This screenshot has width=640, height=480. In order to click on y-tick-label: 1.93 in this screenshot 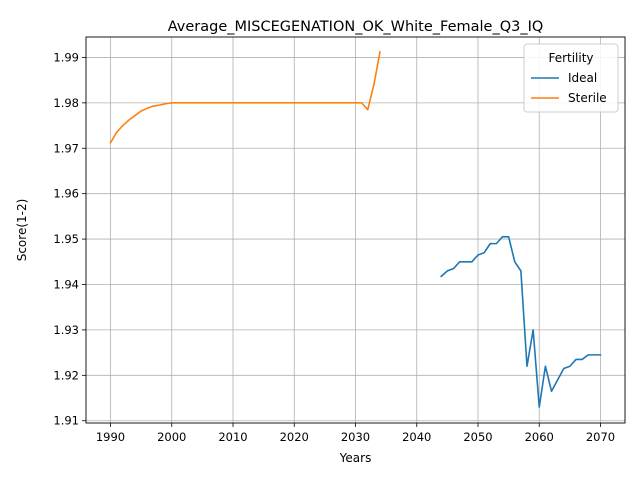, I will do `click(66, 330)`.